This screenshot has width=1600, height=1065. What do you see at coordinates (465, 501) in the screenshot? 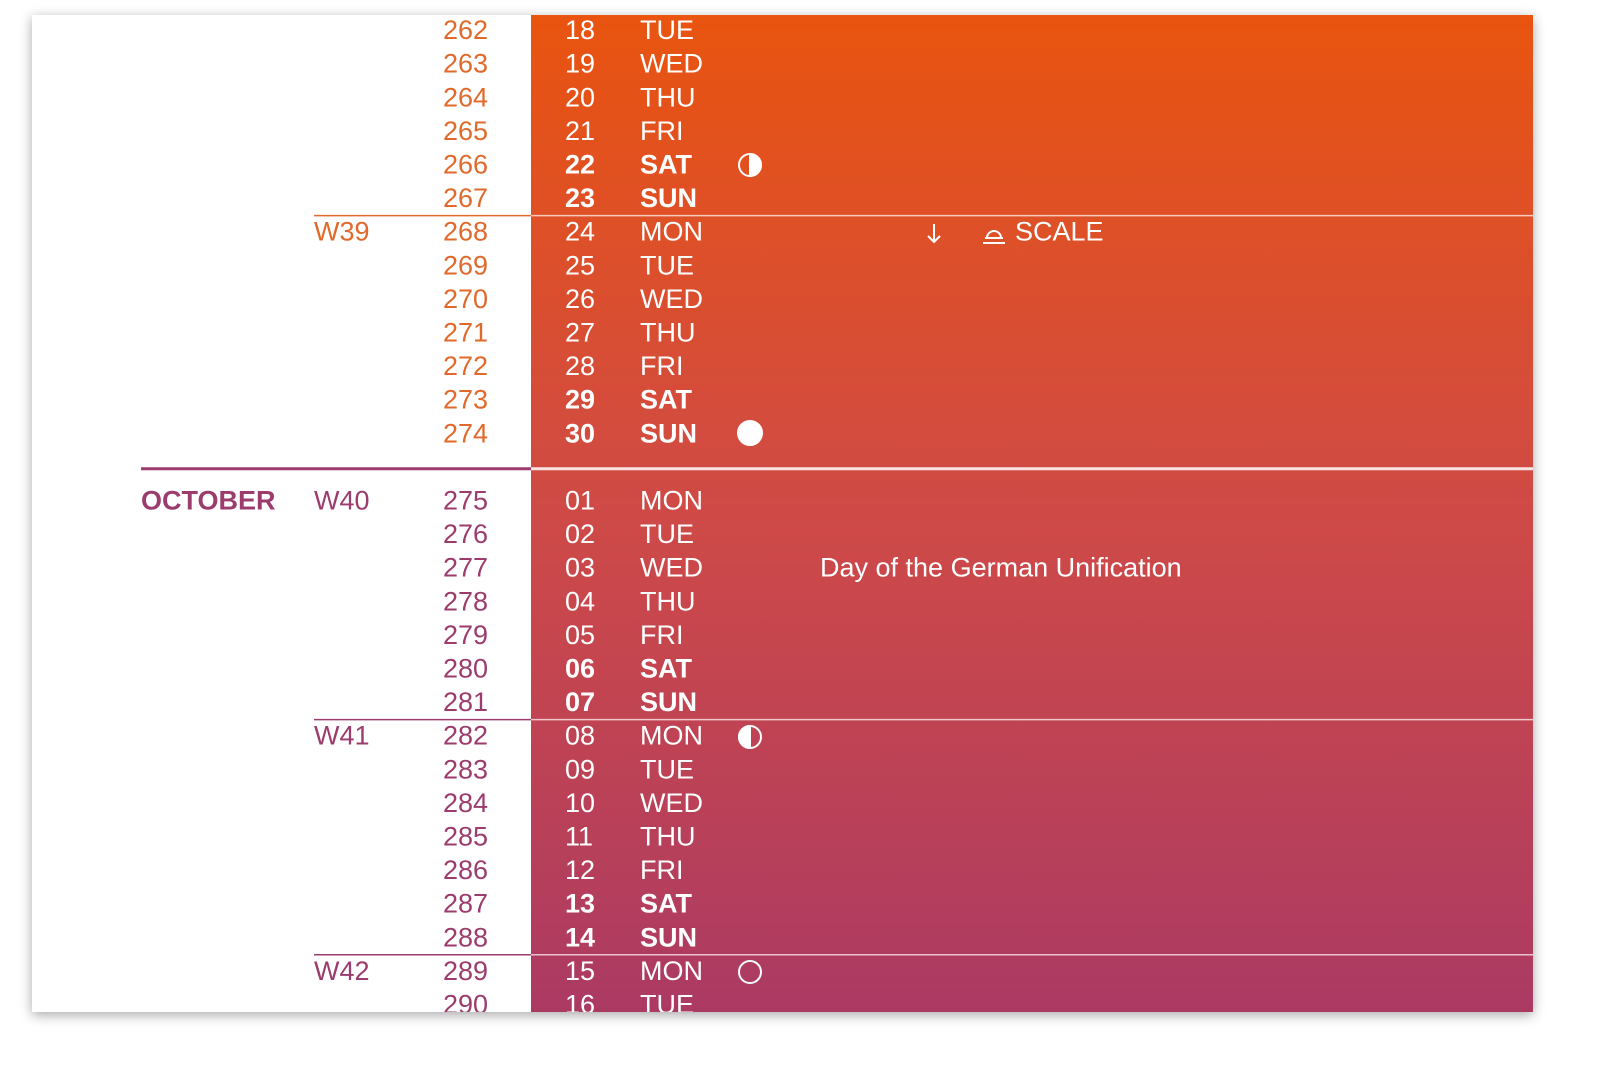
I see `day-of-year: 275` at bounding box center [465, 501].